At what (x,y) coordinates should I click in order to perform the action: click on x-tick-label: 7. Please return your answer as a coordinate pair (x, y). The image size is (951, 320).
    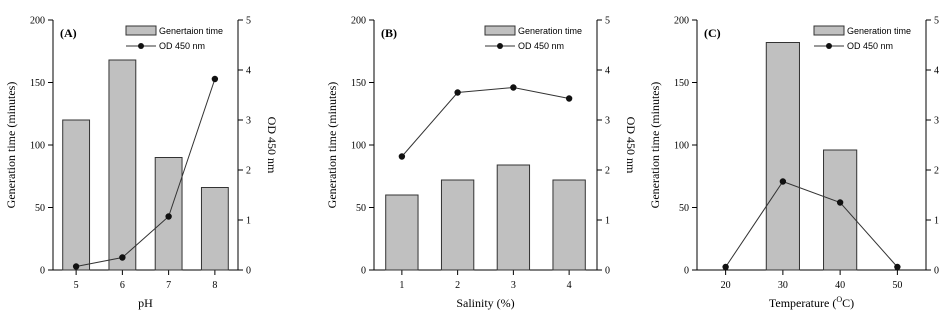
    Looking at the image, I should click on (168, 285).